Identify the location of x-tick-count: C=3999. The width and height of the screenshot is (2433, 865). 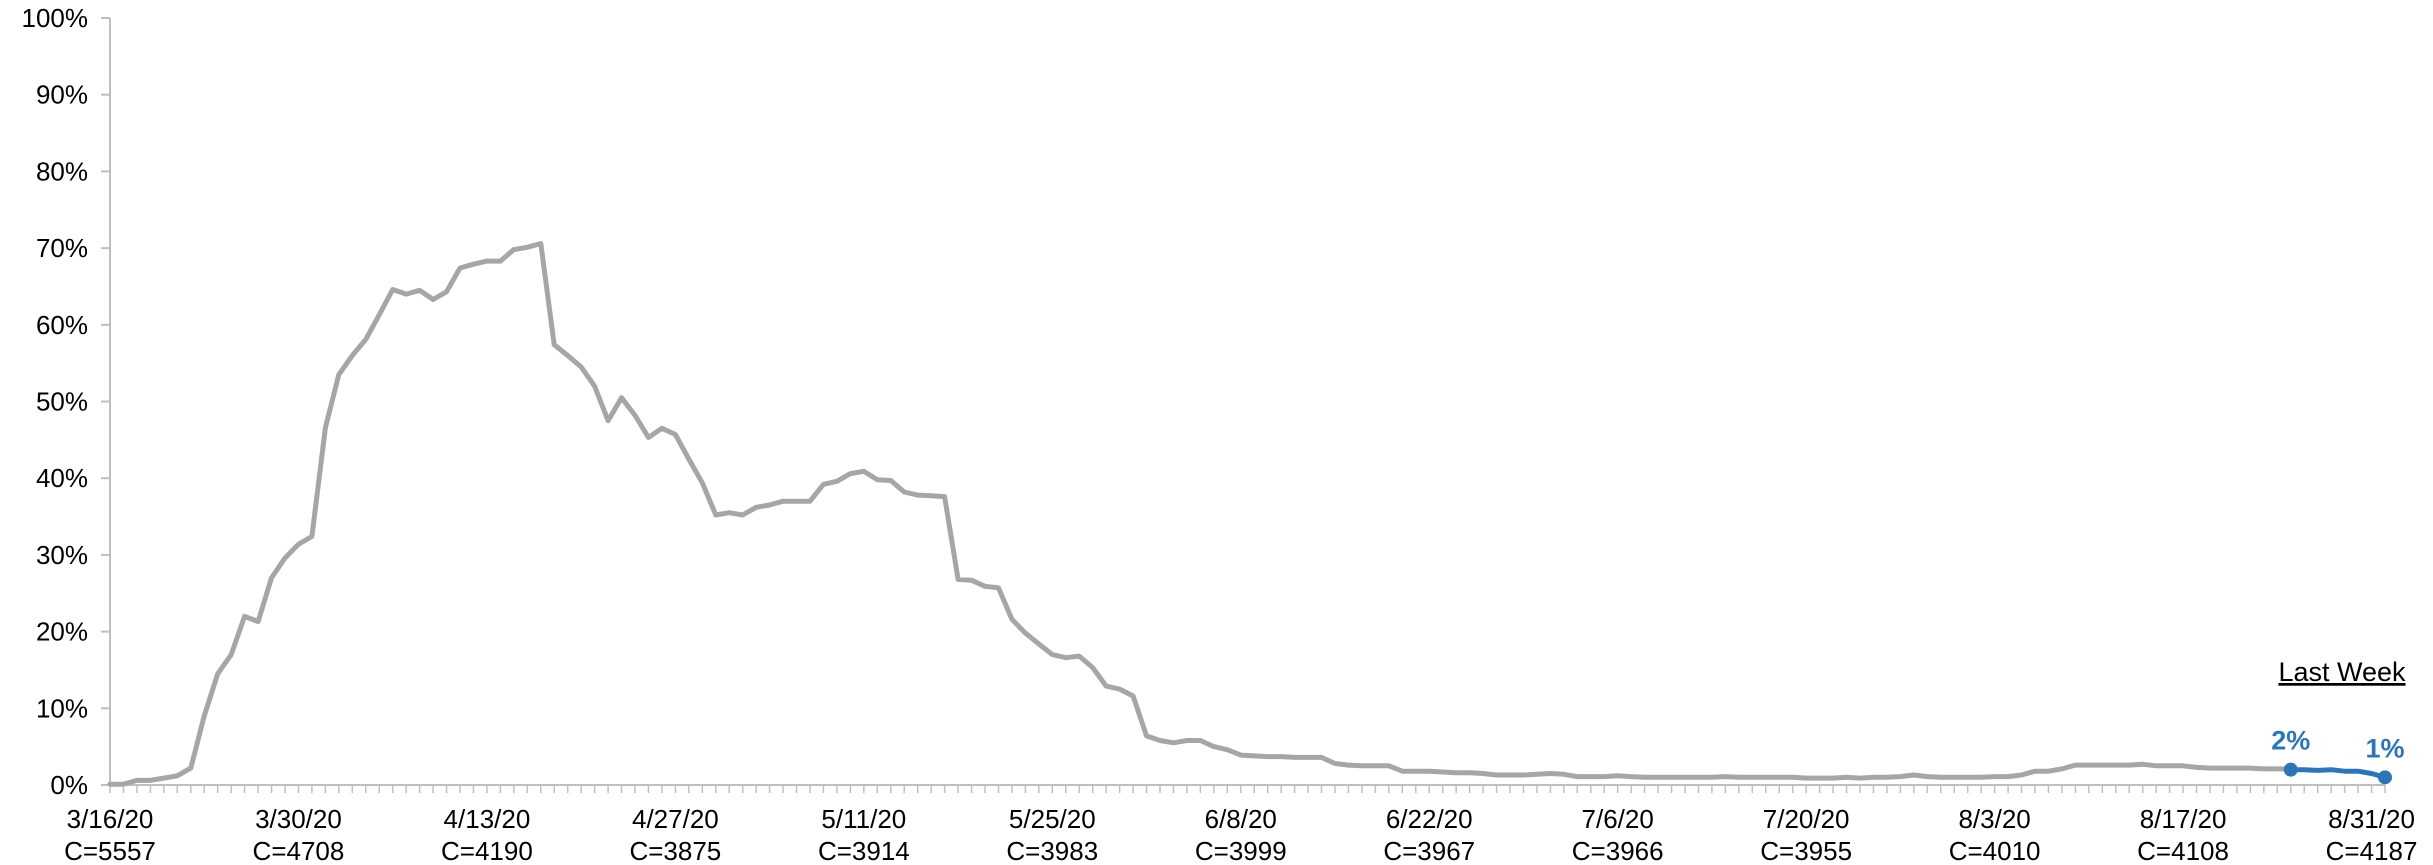
(1241, 850).